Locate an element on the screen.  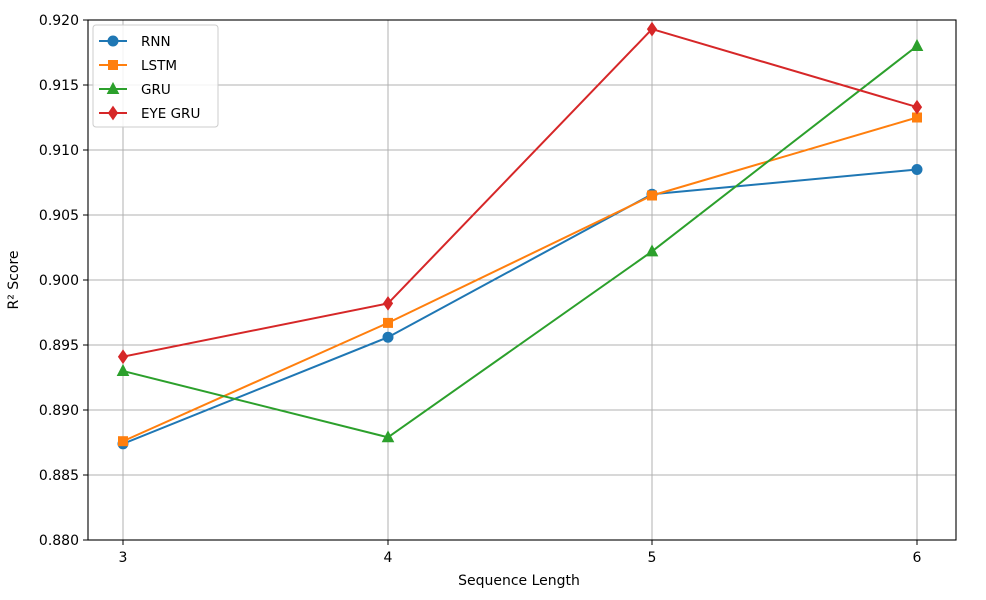
legend-item-lstm: LSTM is located at coordinates (138, 66).